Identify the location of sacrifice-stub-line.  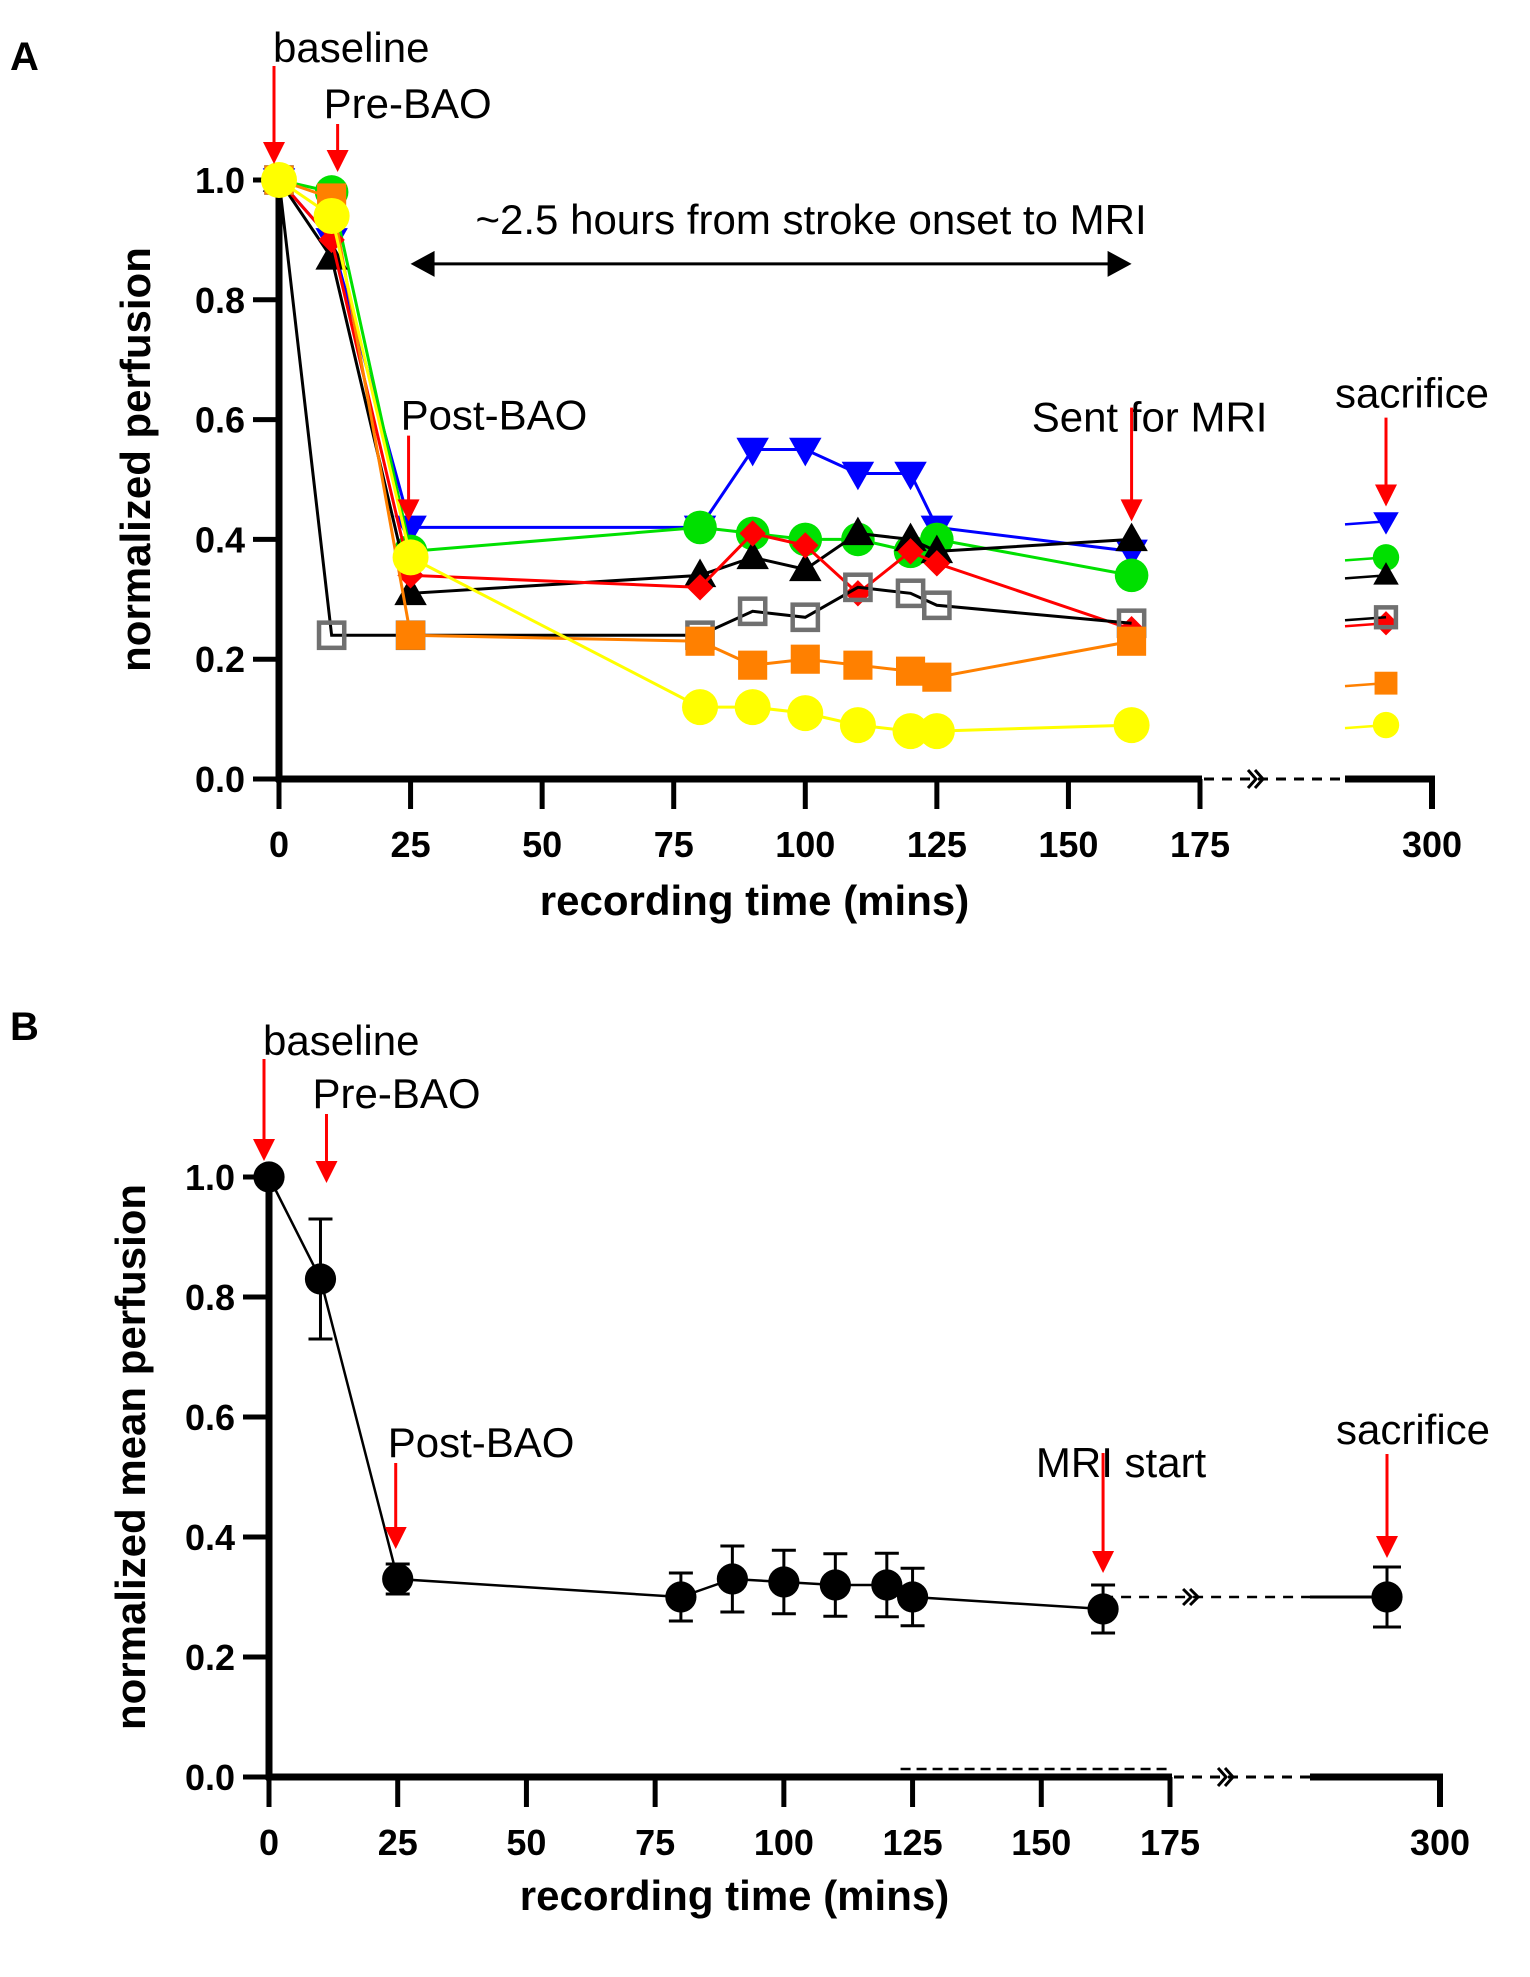
(1365, 619).